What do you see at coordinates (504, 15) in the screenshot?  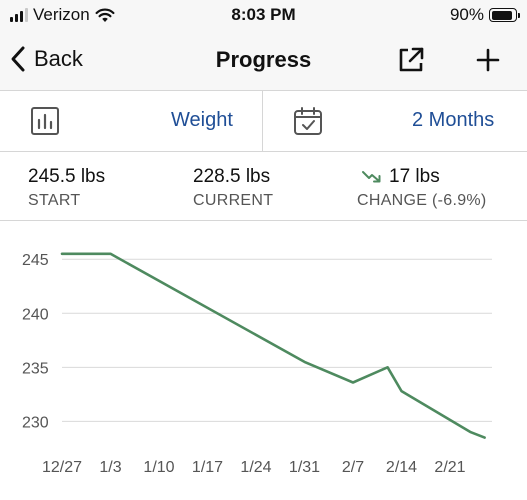 I see `battery-icon` at bounding box center [504, 15].